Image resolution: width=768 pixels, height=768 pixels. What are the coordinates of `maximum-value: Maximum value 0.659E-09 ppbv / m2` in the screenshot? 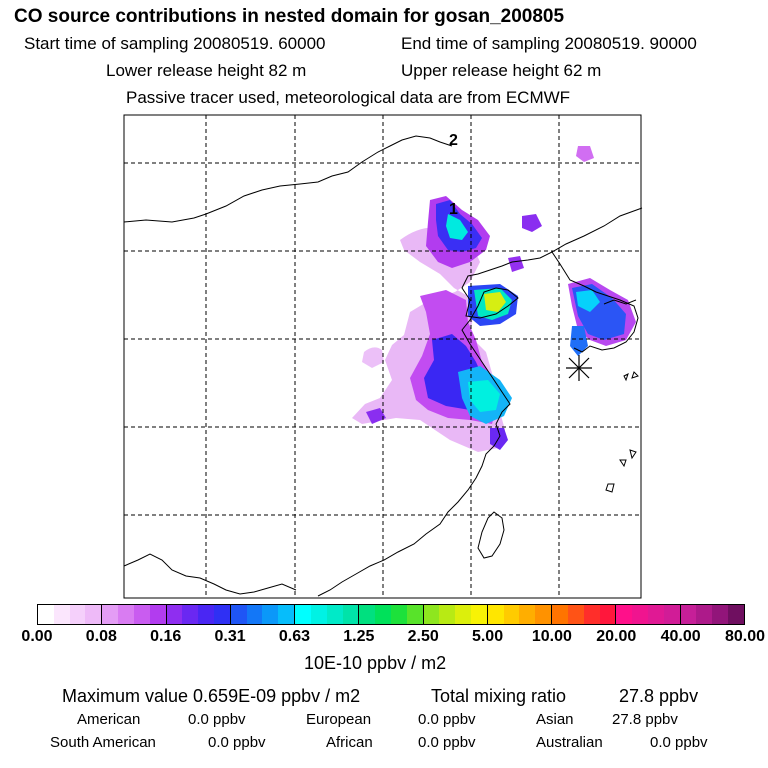 It's located at (211, 696).